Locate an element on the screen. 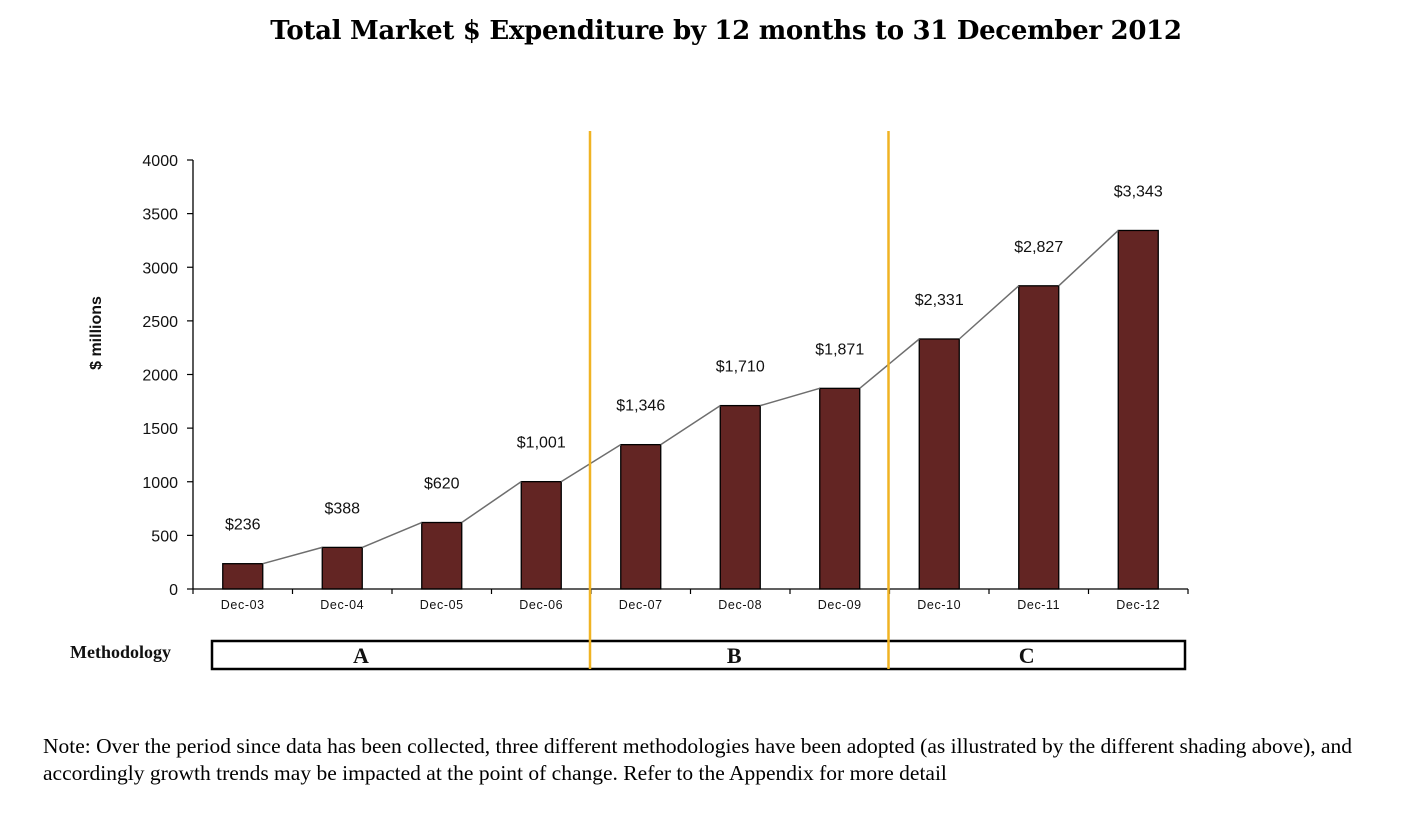 Image resolution: width=1423 pixels, height=819 pixels. data-label: $1,001 is located at coordinates (541, 443).